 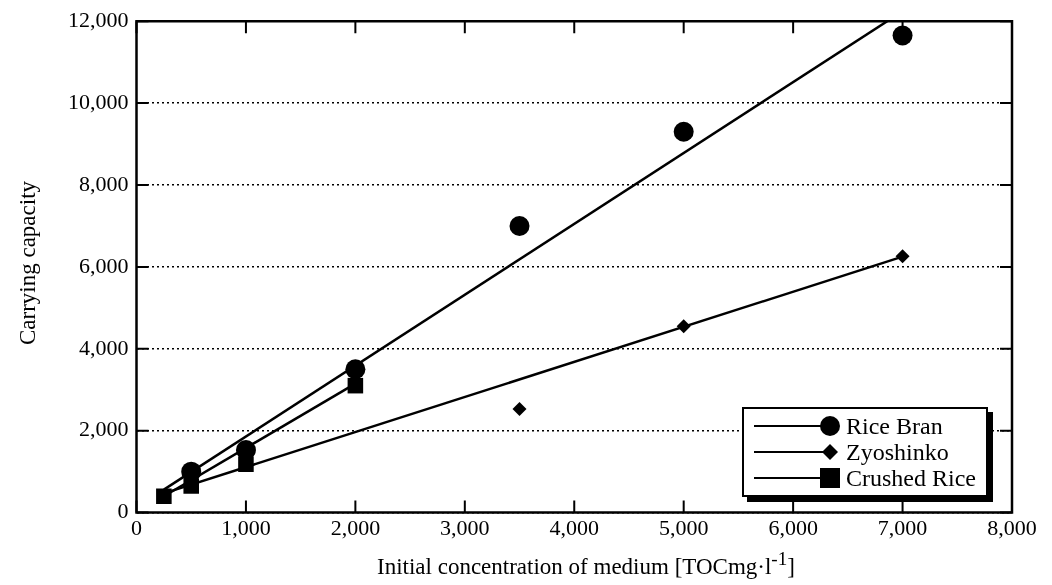 What do you see at coordinates (465, 527) in the screenshot?
I see `x-tick-label: 3,000` at bounding box center [465, 527].